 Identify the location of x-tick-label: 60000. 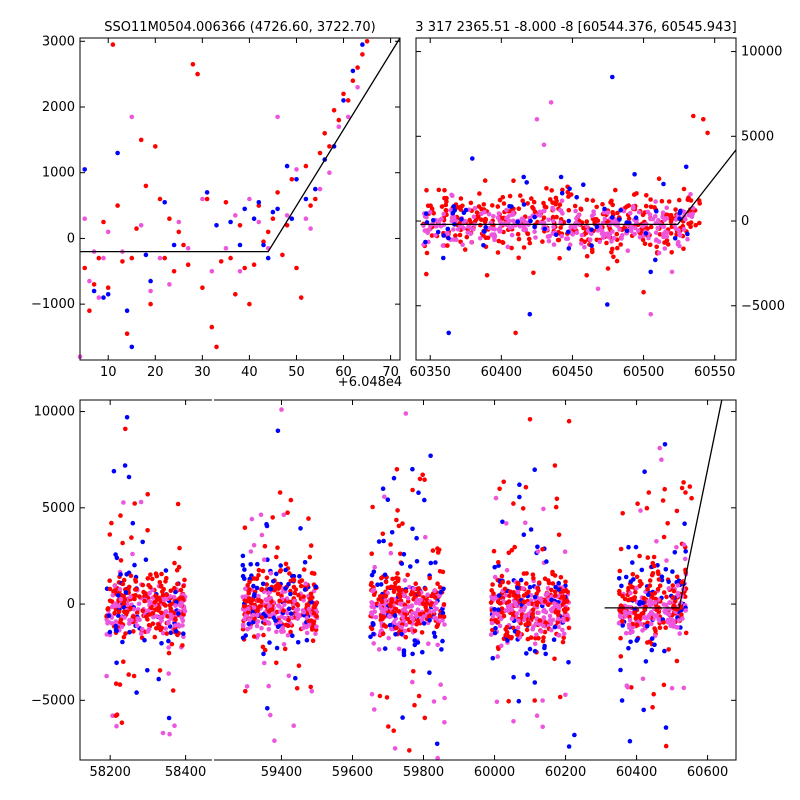
(494, 772).